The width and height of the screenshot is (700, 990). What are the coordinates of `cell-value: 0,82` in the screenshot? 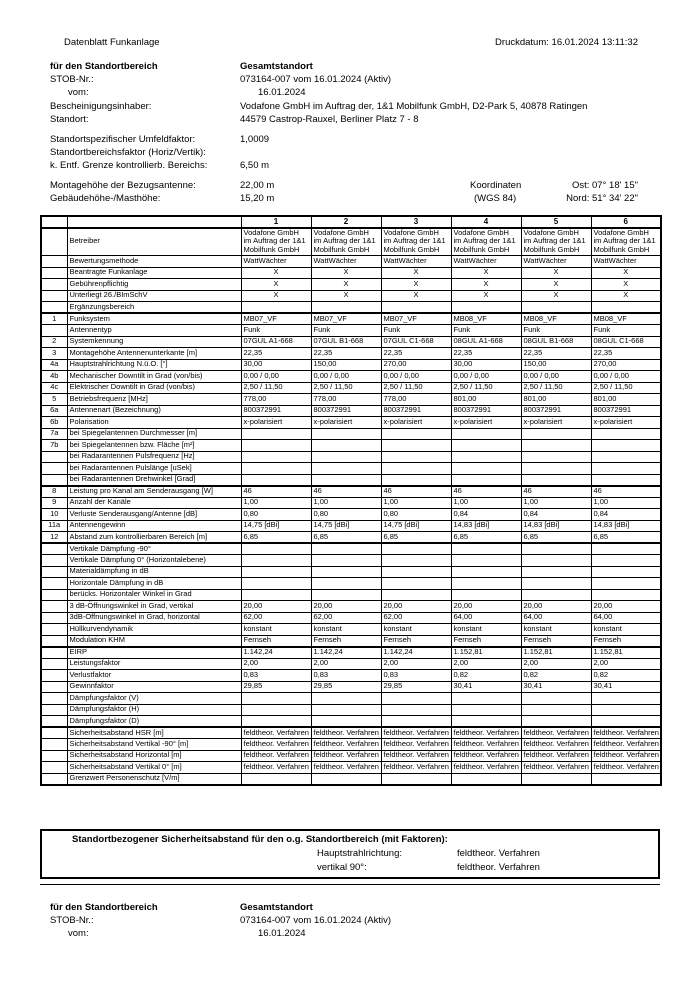 It's located at (486, 675).